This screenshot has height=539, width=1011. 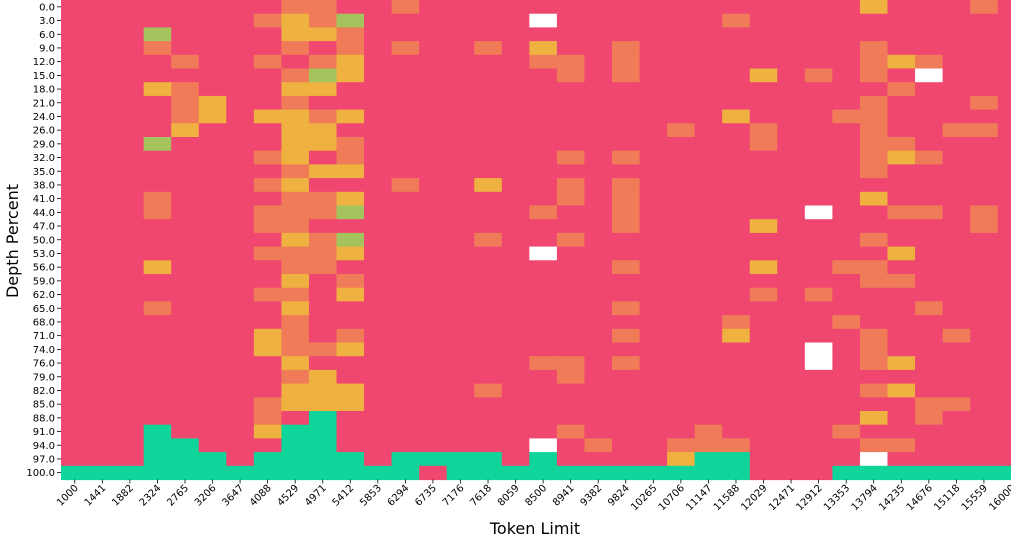 What do you see at coordinates (727, 498) in the screenshot?
I see `x-tick-label: 11588` at bounding box center [727, 498].